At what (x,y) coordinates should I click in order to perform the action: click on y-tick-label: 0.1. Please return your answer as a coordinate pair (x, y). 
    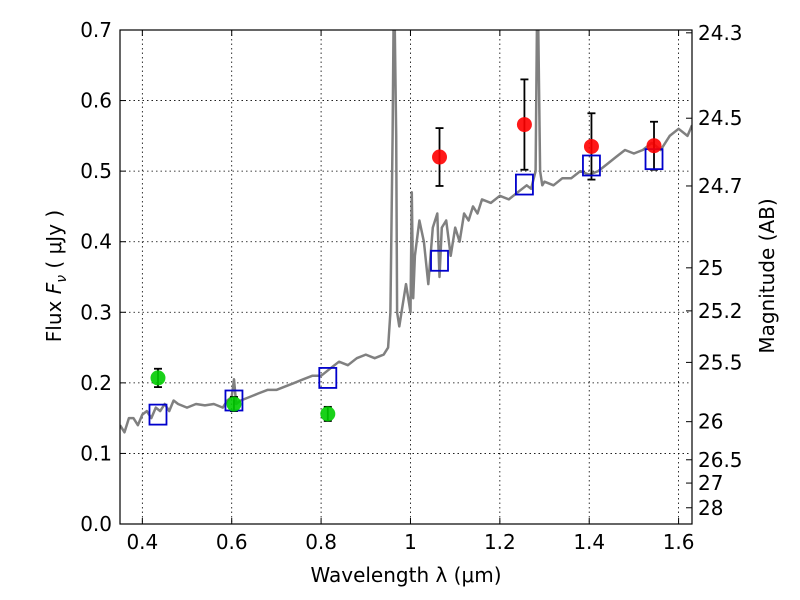
    Looking at the image, I should click on (96, 453).